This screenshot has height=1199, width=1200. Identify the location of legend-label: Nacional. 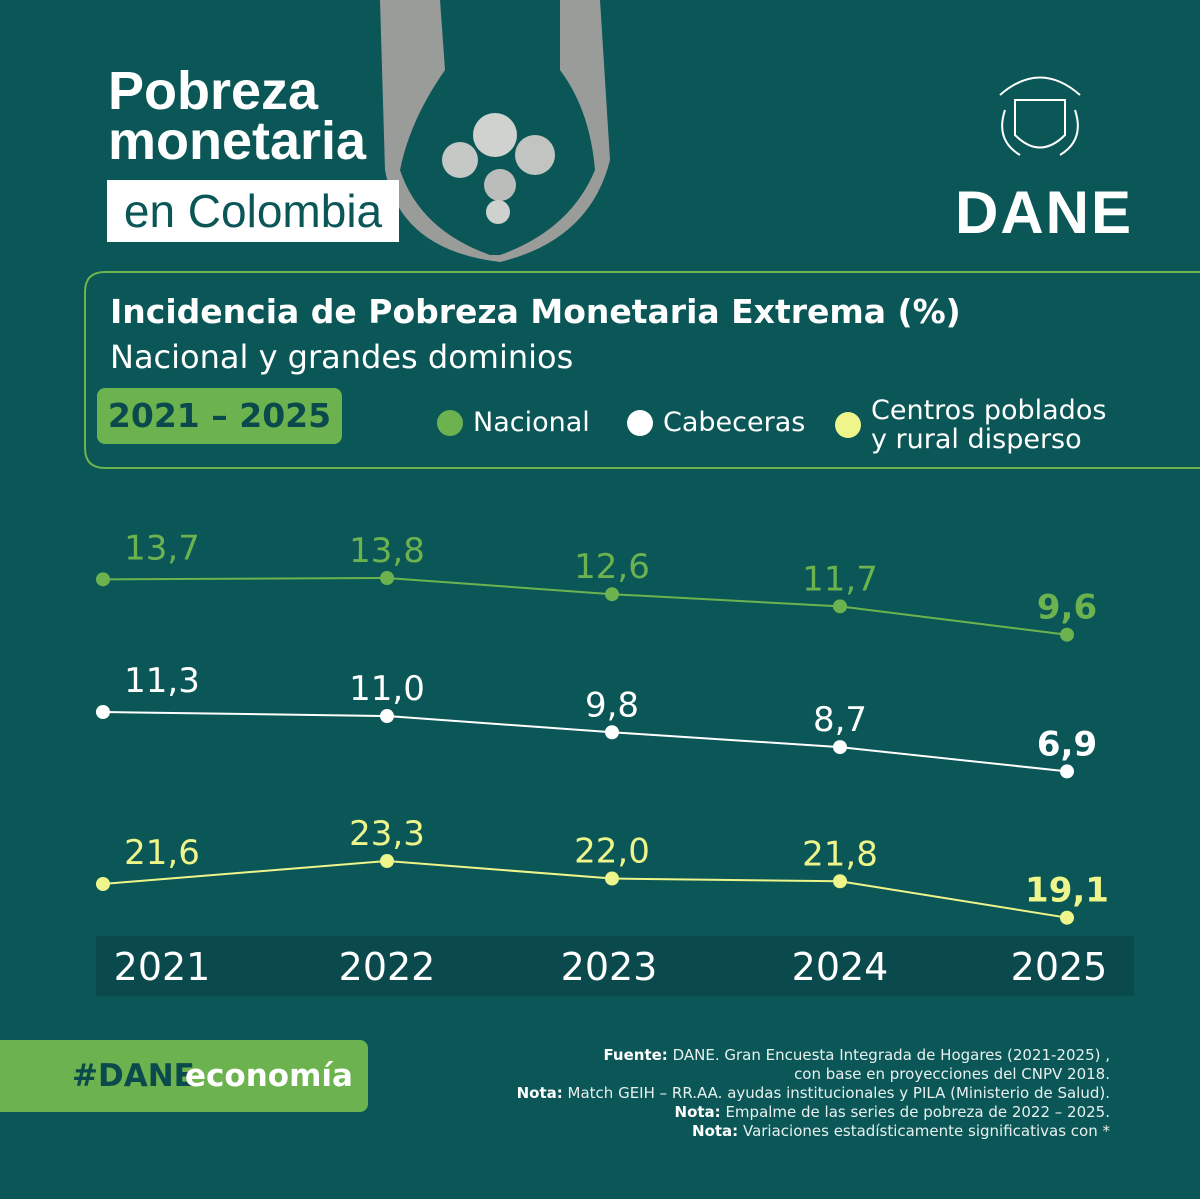
(531, 422).